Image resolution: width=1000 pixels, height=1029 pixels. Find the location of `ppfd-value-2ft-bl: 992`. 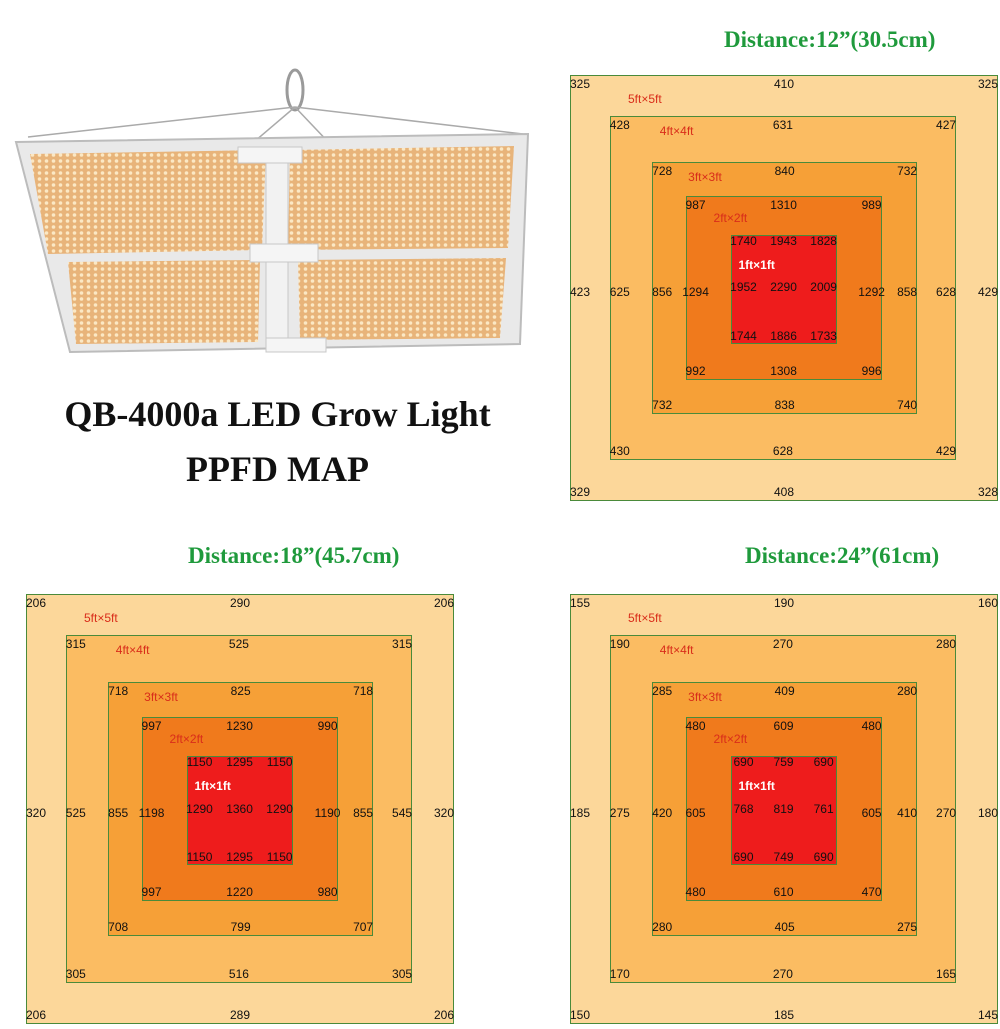

ppfd-value-2ft-bl: 992 is located at coordinates (695, 370).